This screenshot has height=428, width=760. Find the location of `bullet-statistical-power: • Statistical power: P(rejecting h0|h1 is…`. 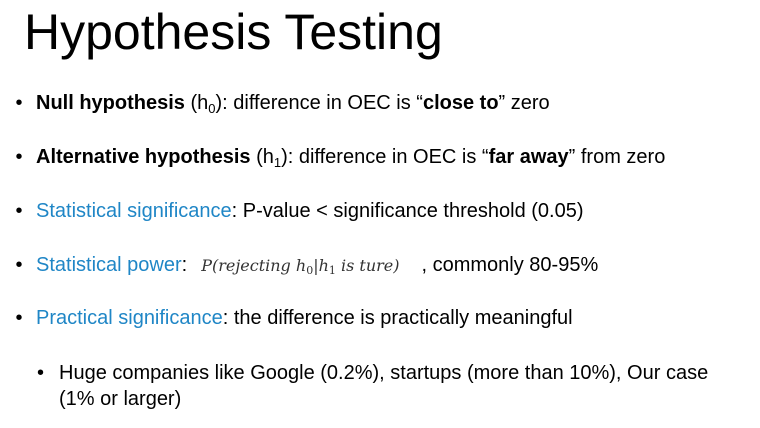

bullet-statistical-power: • Statistical power: P(rejecting h0|h1 is… is located at coordinates (307, 266).